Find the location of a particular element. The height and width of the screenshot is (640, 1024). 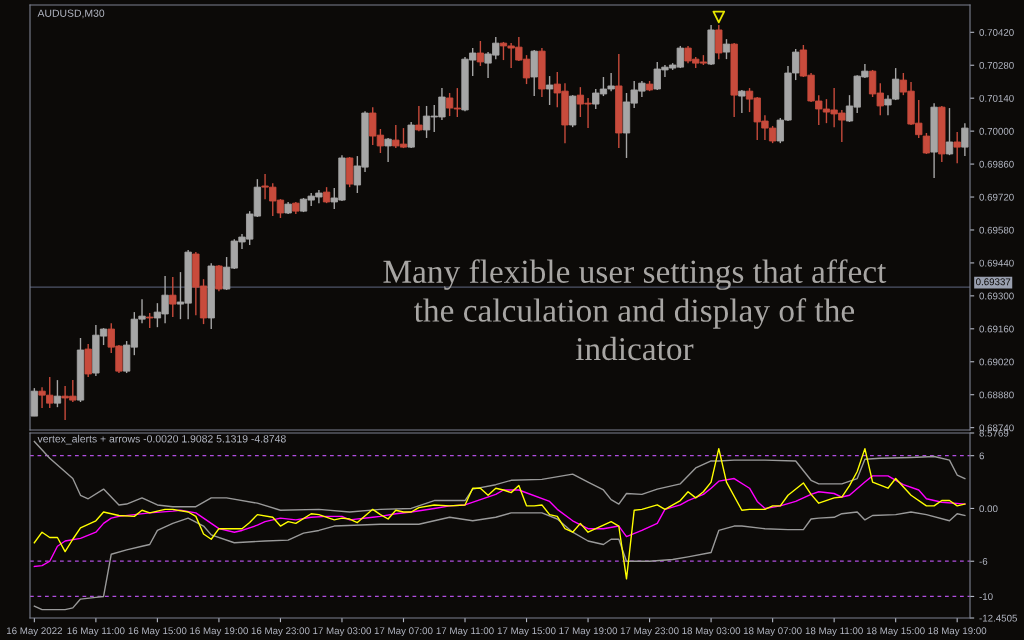

y-tick-label: -6 is located at coordinates (983, 561).